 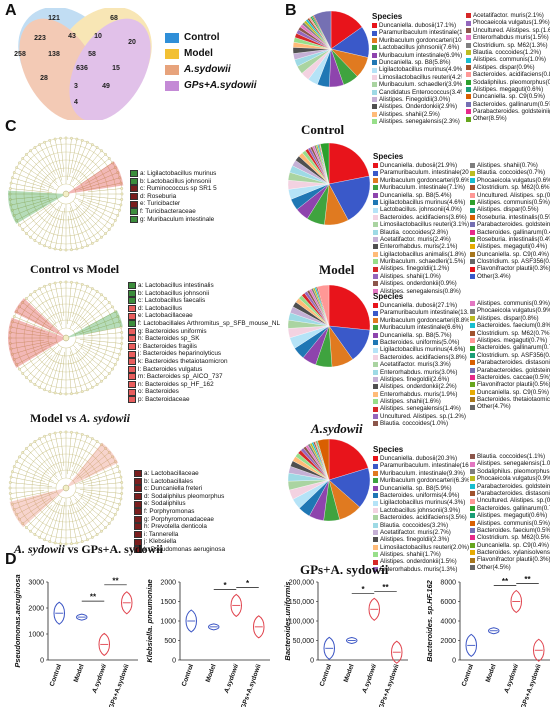 I want to click on venn-legend-item: Model, so click(x=211, y=54).